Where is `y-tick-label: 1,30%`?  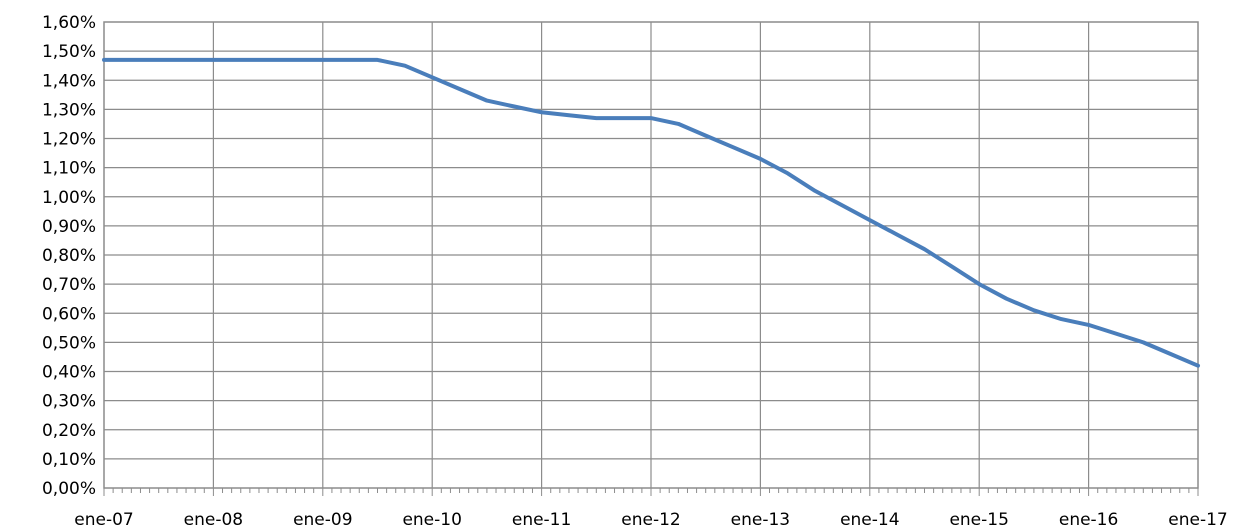
y-tick-label: 1,30% is located at coordinates (69, 110).